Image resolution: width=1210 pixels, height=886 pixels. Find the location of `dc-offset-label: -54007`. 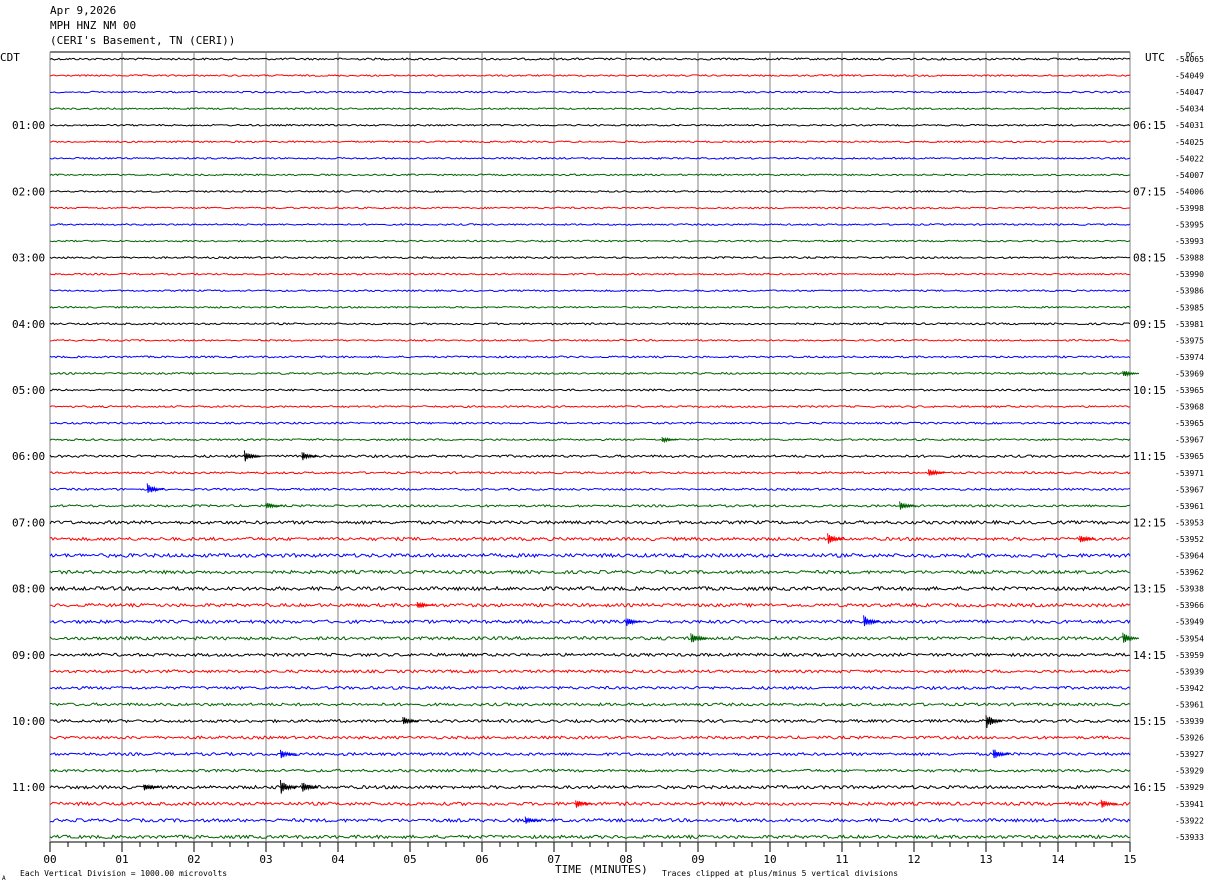

dc-offset-label: -54007 is located at coordinates (1189, 175).